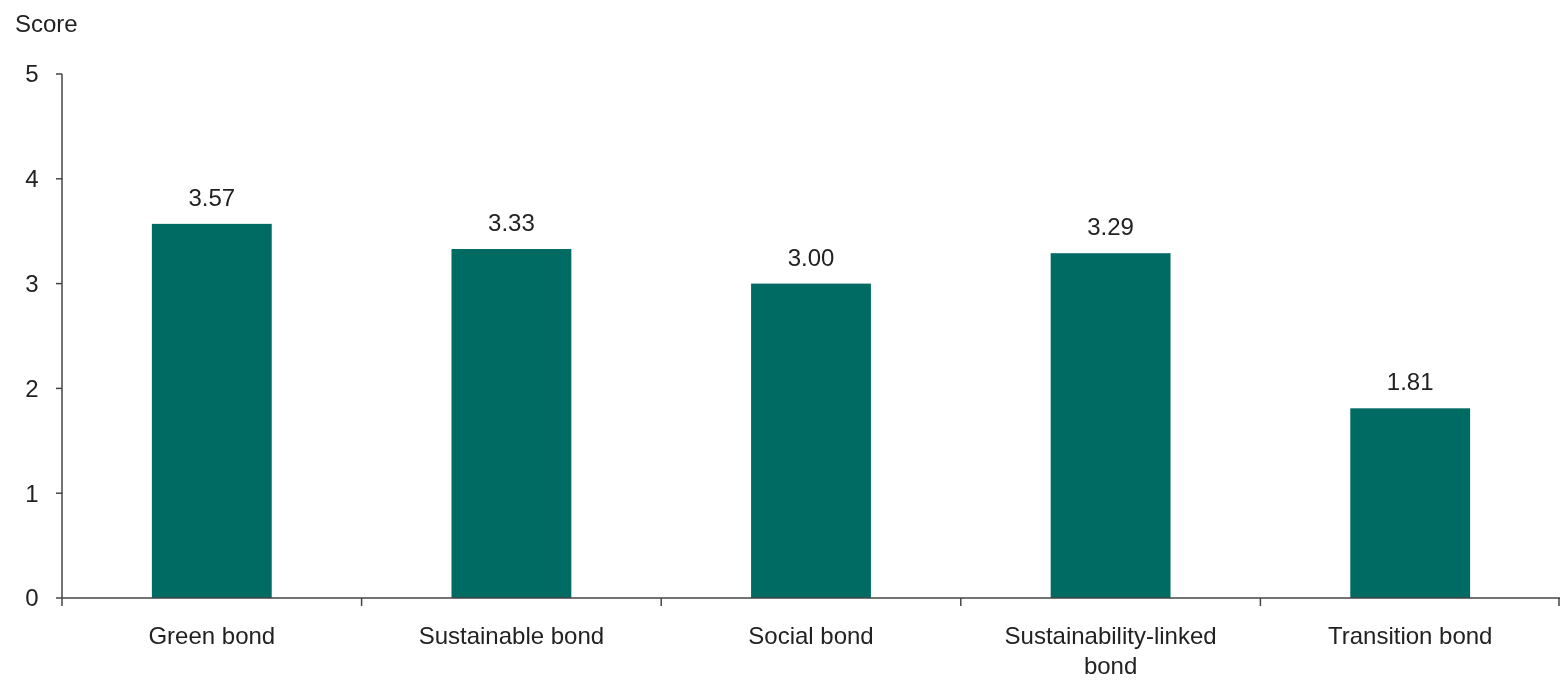  I want to click on x-tick-label: Social bond, so click(811, 635).